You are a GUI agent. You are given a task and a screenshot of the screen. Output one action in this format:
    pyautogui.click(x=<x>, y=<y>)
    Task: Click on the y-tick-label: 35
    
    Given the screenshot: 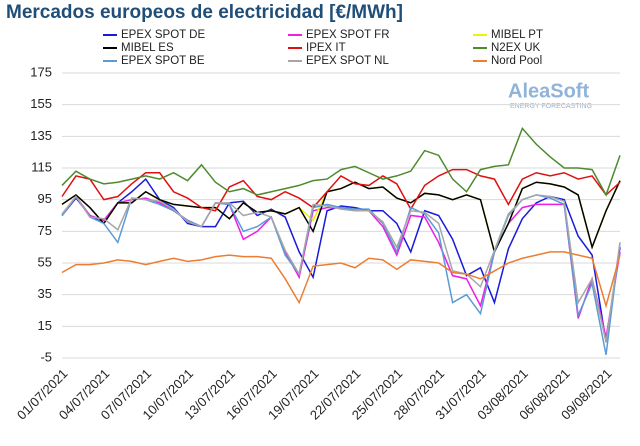 What is the action you would take?
    pyautogui.click(x=45, y=293)
    